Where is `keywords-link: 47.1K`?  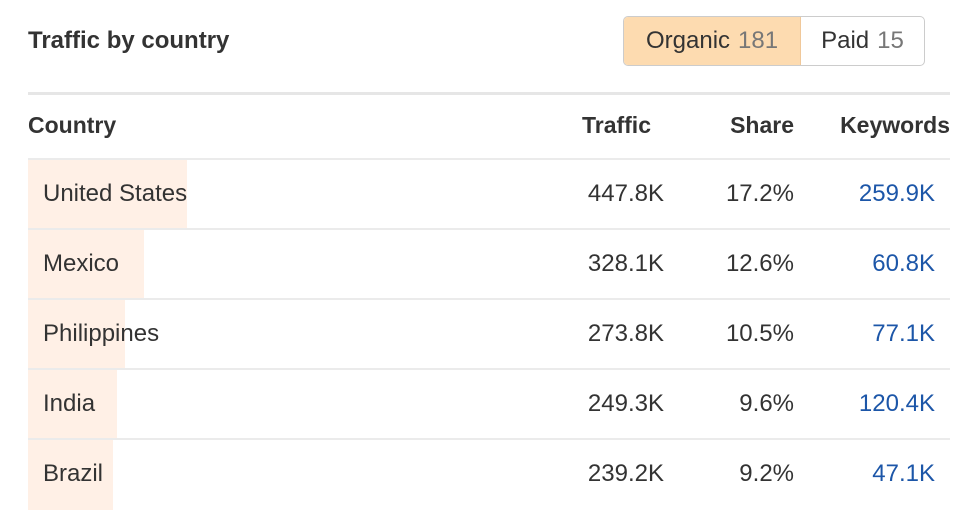
keywords-link: 47.1K is located at coordinates (903, 473).